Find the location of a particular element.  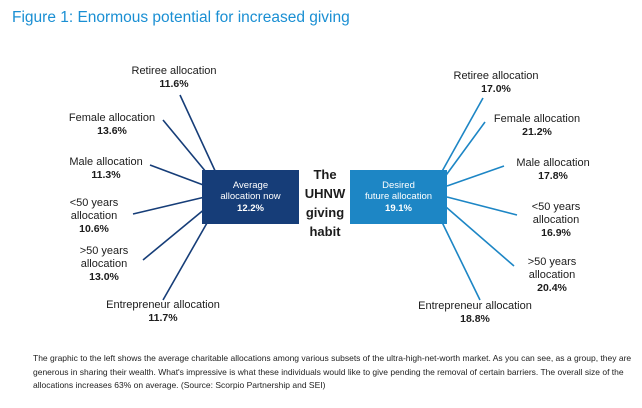

average-box-value: 12.2% is located at coordinates (250, 208).